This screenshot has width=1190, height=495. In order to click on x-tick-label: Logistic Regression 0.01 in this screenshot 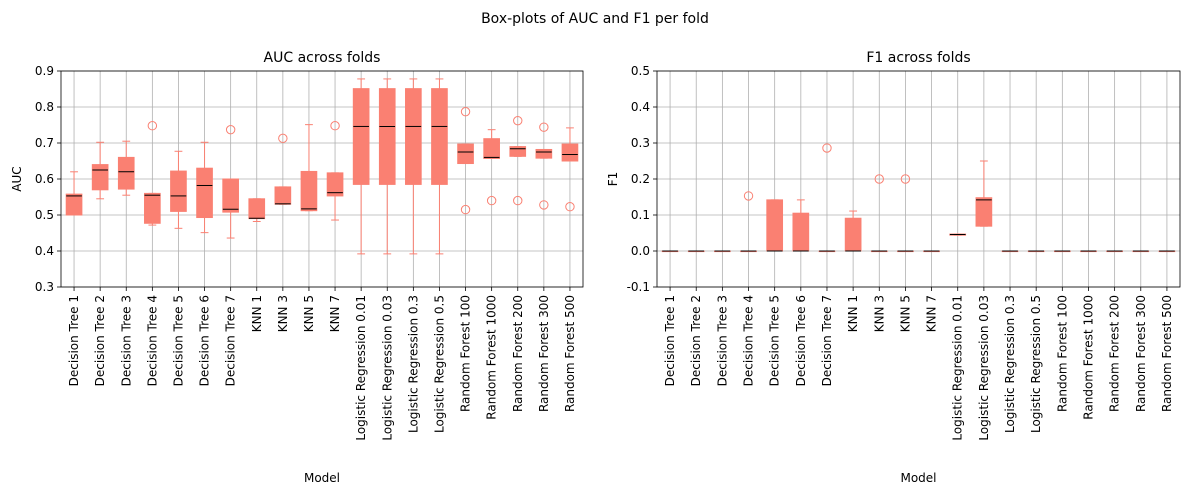, I will do `click(958, 368)`.